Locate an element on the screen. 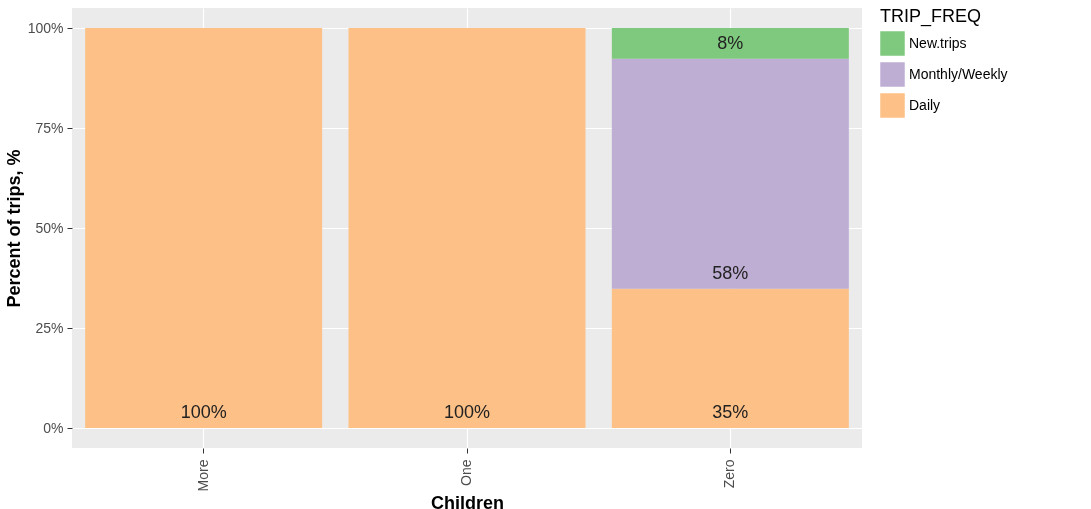  legend-title: TRIP_FREQ is located at coordinates (931, 16).